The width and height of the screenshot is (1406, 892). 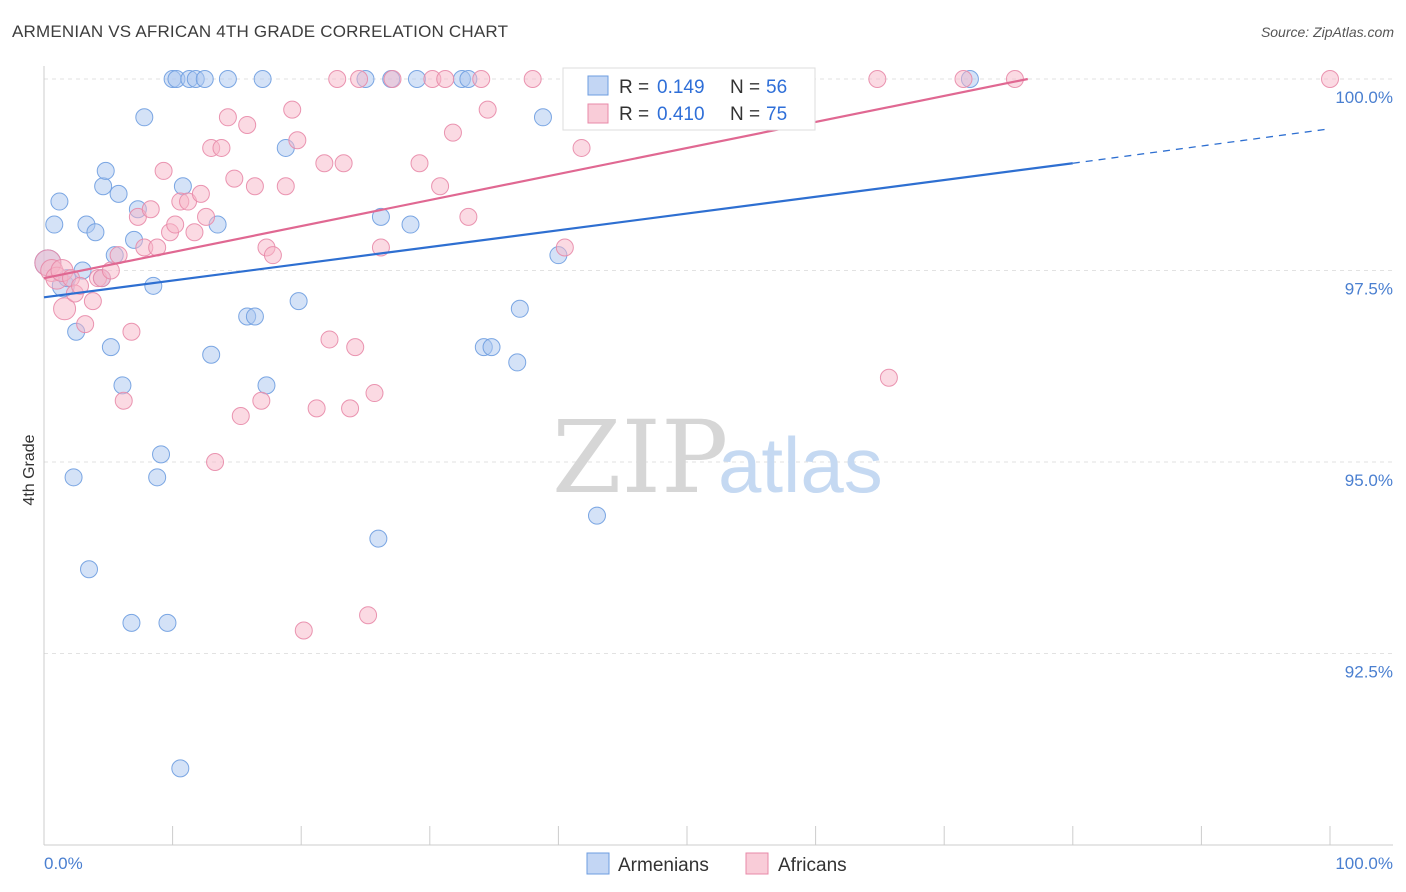 I want to click on watermark-zip: ZIP, so click(x=640, y=457).